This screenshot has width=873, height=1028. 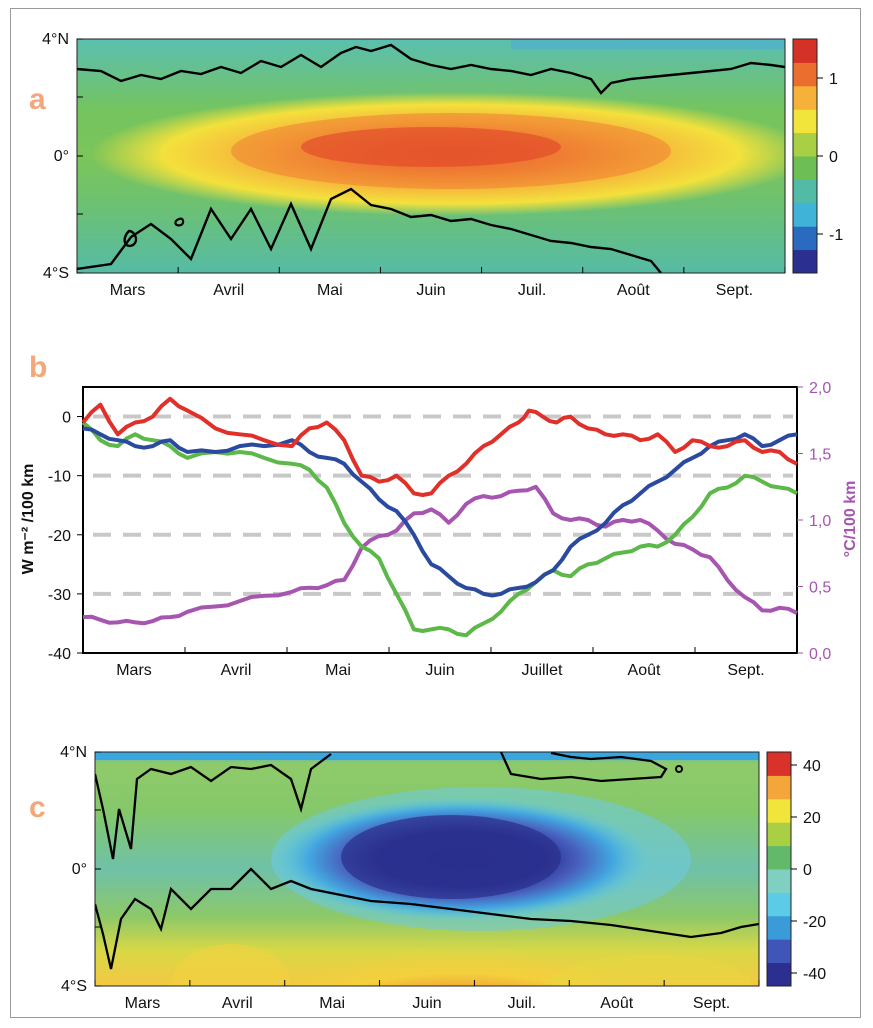 What do you see at coordinates (807, 870) in the screenshot?
I see `panel-c-colorbar-label: 0` at bounding box center [807, 870].